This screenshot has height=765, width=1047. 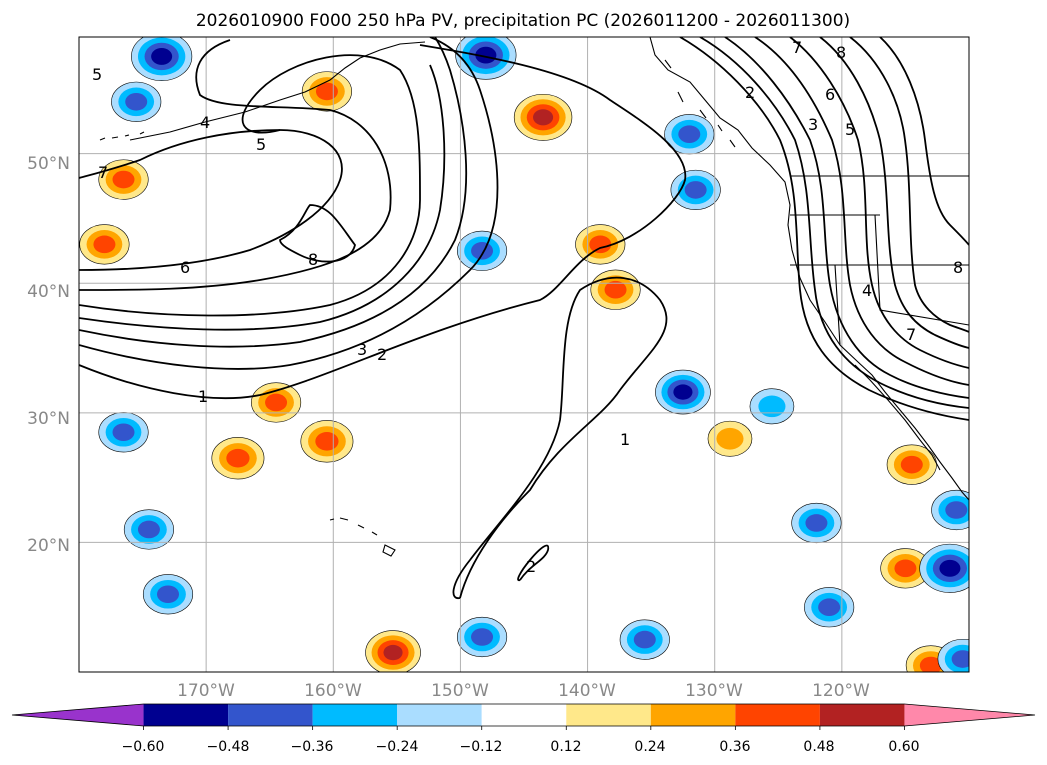 What do you see at coordinates (122, 136) in the screenshot?
I see `aleutian-islands` at bounding box center [122, 136].